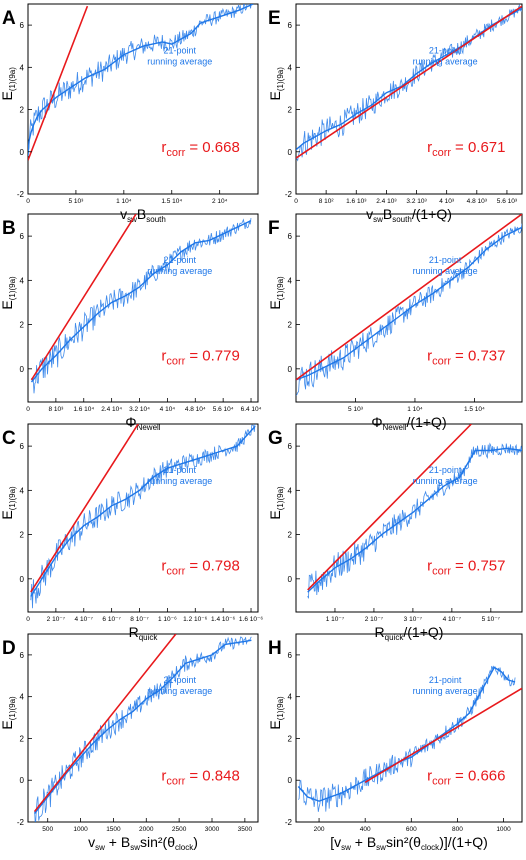 This screenshot has width=526, height=860. I want to click on correlation-value: rcorr = 0.666, so click(466, 778).